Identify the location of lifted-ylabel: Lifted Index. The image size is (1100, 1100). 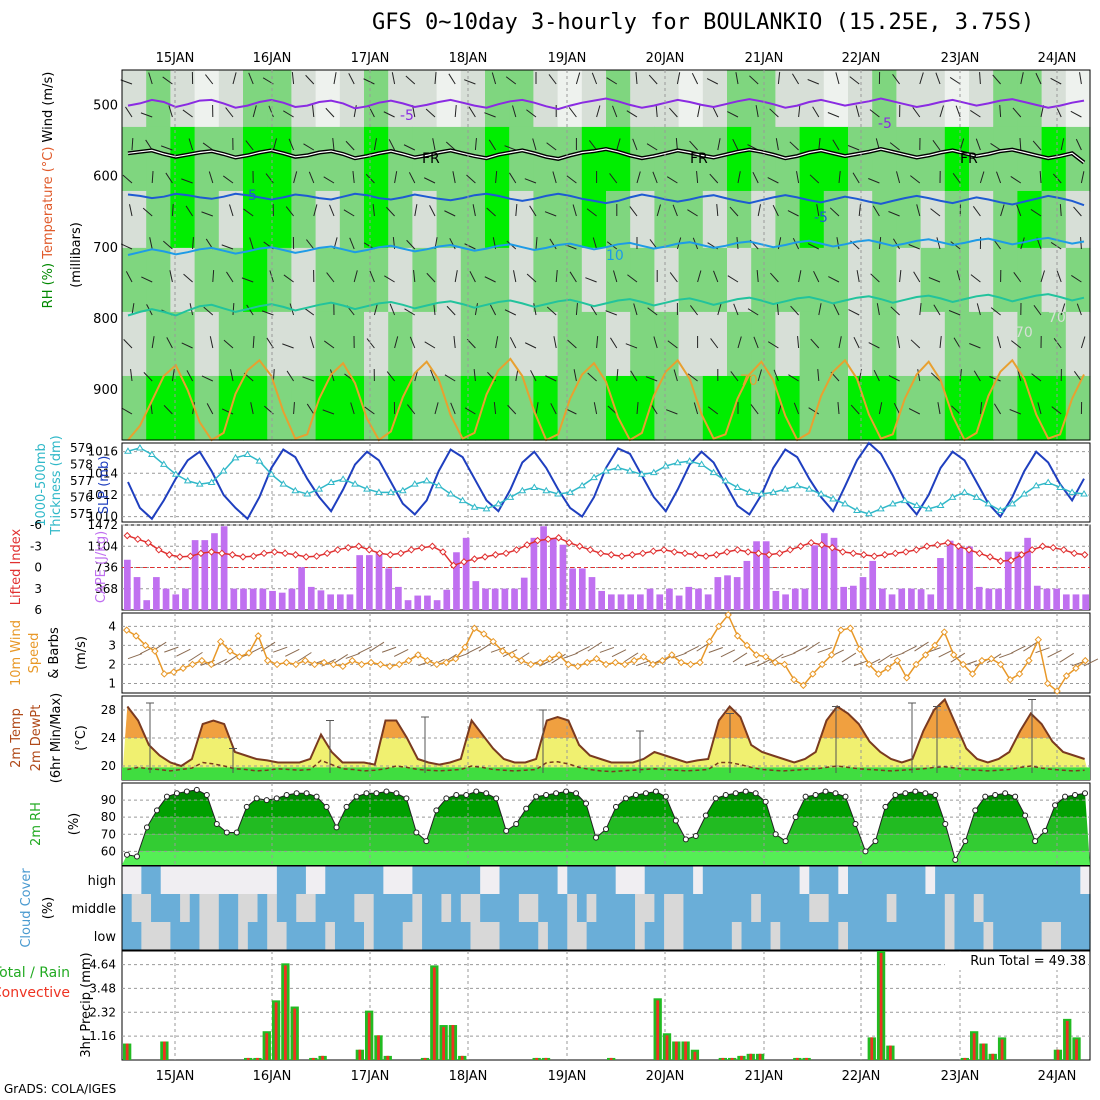
(16, 566).